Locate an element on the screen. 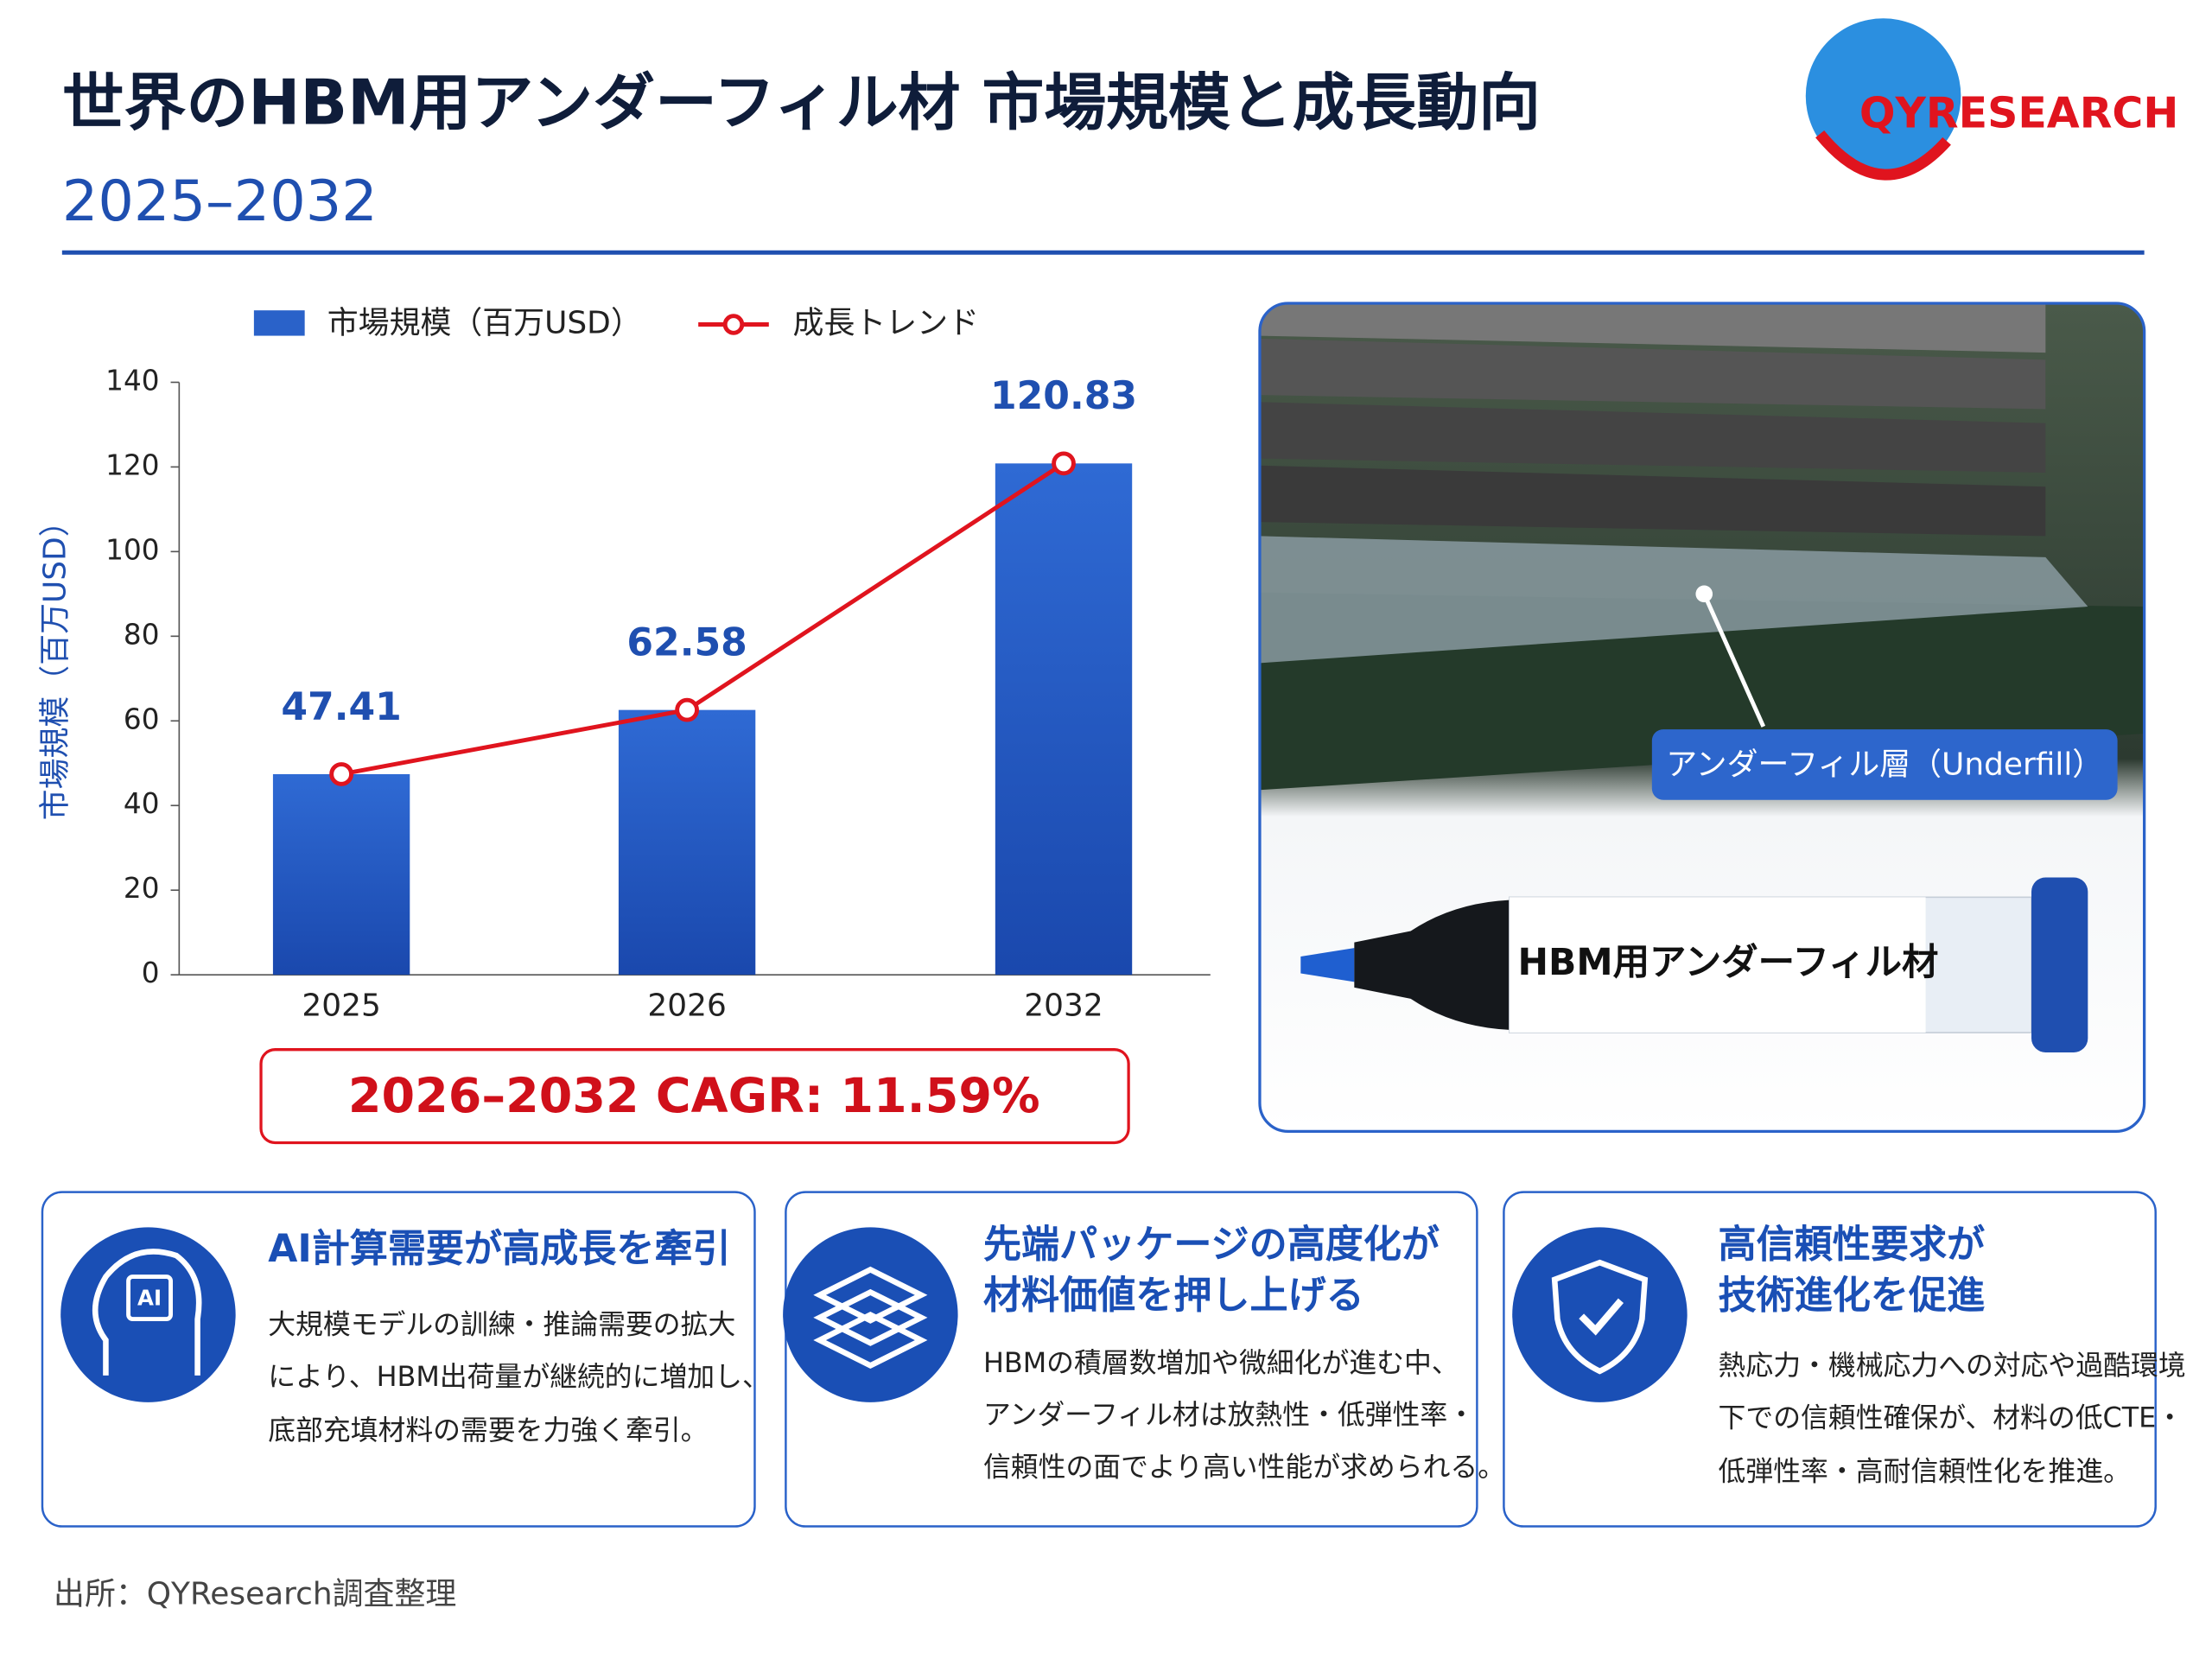 This screenshot has height=1659, width=2212. card-body: 大規模モデルの訓練・推論需要の拡大 is located at coordinates (502, 1324).